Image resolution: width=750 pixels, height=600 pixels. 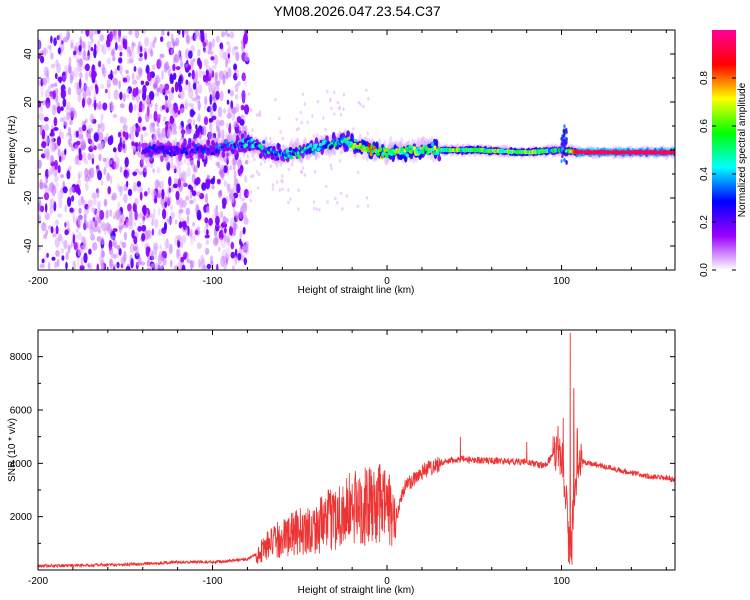 I want to click on colorbar-label: Normalized spectral amplitude, so click(x=742, y=149).